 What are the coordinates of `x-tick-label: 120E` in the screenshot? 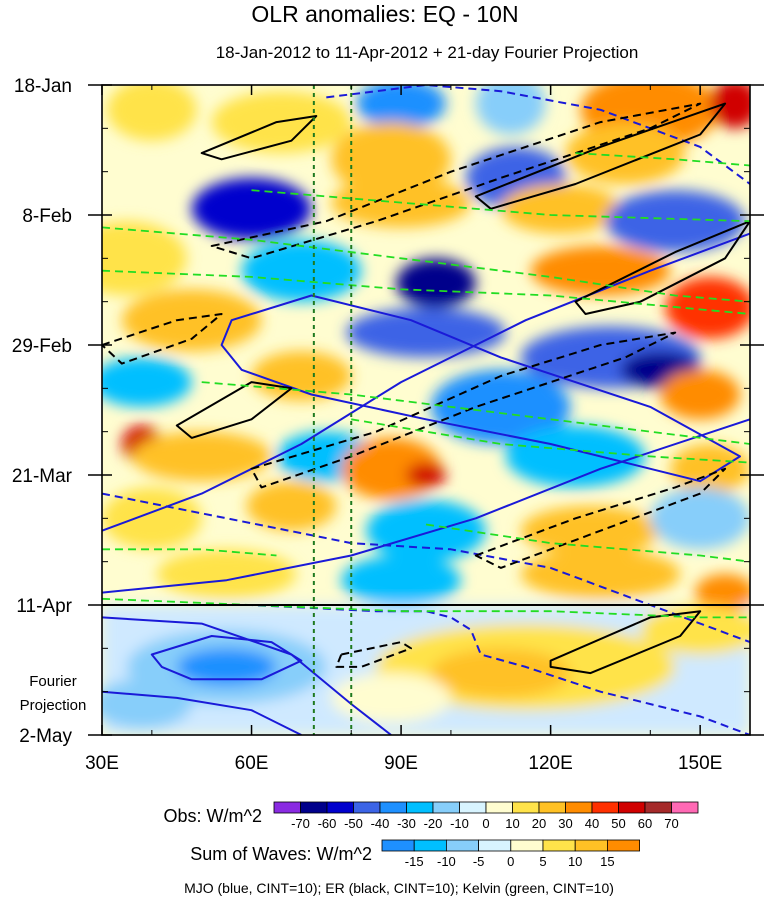 It's located at (550, 763).